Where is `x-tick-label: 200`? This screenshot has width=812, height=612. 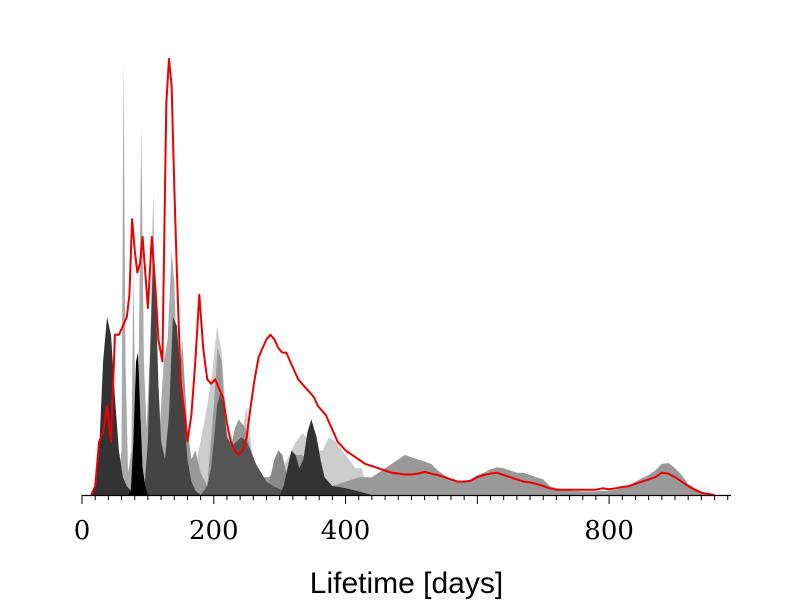
x-tick-label: 200 is located at coordinates (214, 531).